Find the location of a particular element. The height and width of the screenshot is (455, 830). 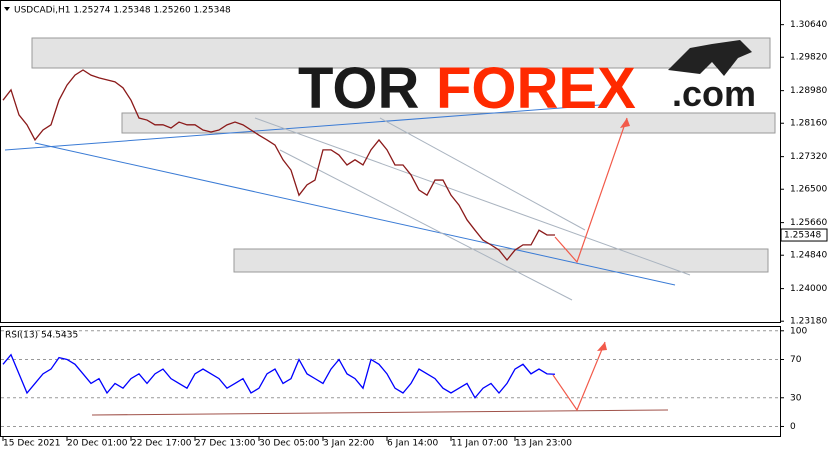

last-price-box is located at coordinates (804, 235).